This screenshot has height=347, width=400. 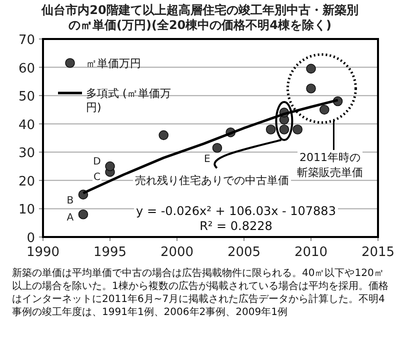 I want to click on x-tick-label: 1995, so click(x=110, y=252).